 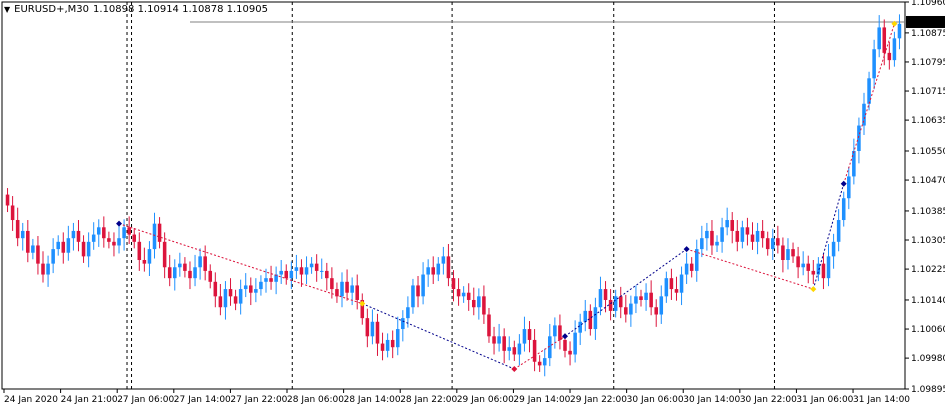 What do you see at coordinates (881, 400) in the screenshot?
I see `x-tick-label: 31 Jan 14:00` at bounding box center [881, 400].